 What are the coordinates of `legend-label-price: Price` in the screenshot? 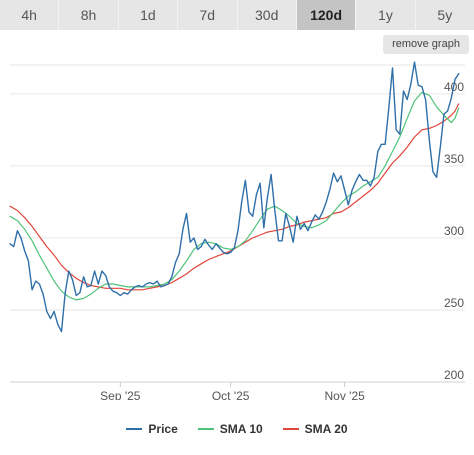 It's located at (163, 429).